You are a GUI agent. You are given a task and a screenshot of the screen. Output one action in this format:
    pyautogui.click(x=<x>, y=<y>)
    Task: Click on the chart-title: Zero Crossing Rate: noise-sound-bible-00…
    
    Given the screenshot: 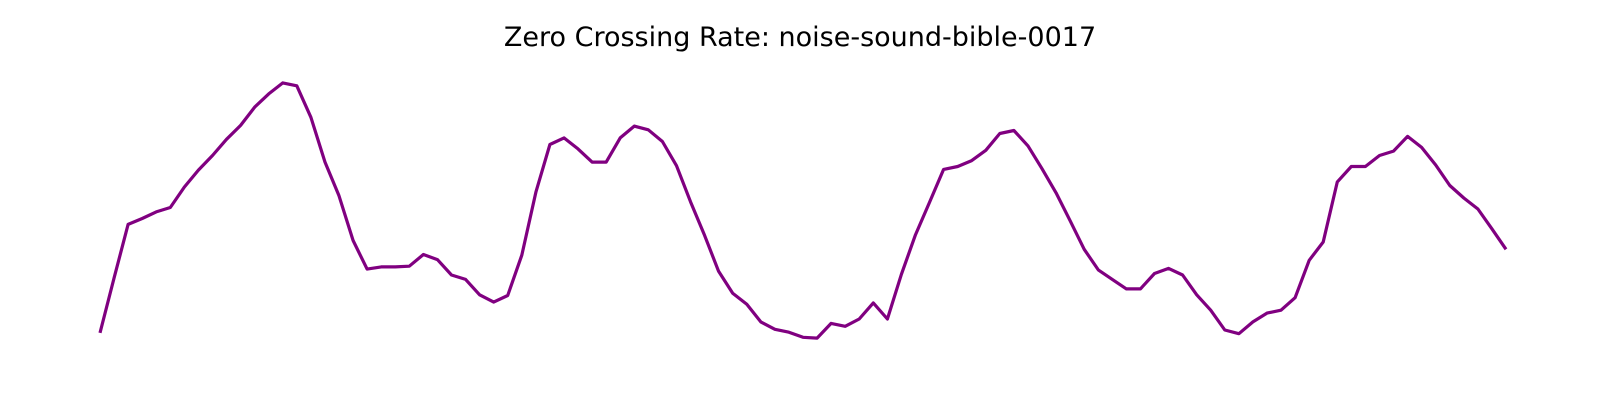 What is the action you would take?
    pyautogui.click(x=800, y=37)
    